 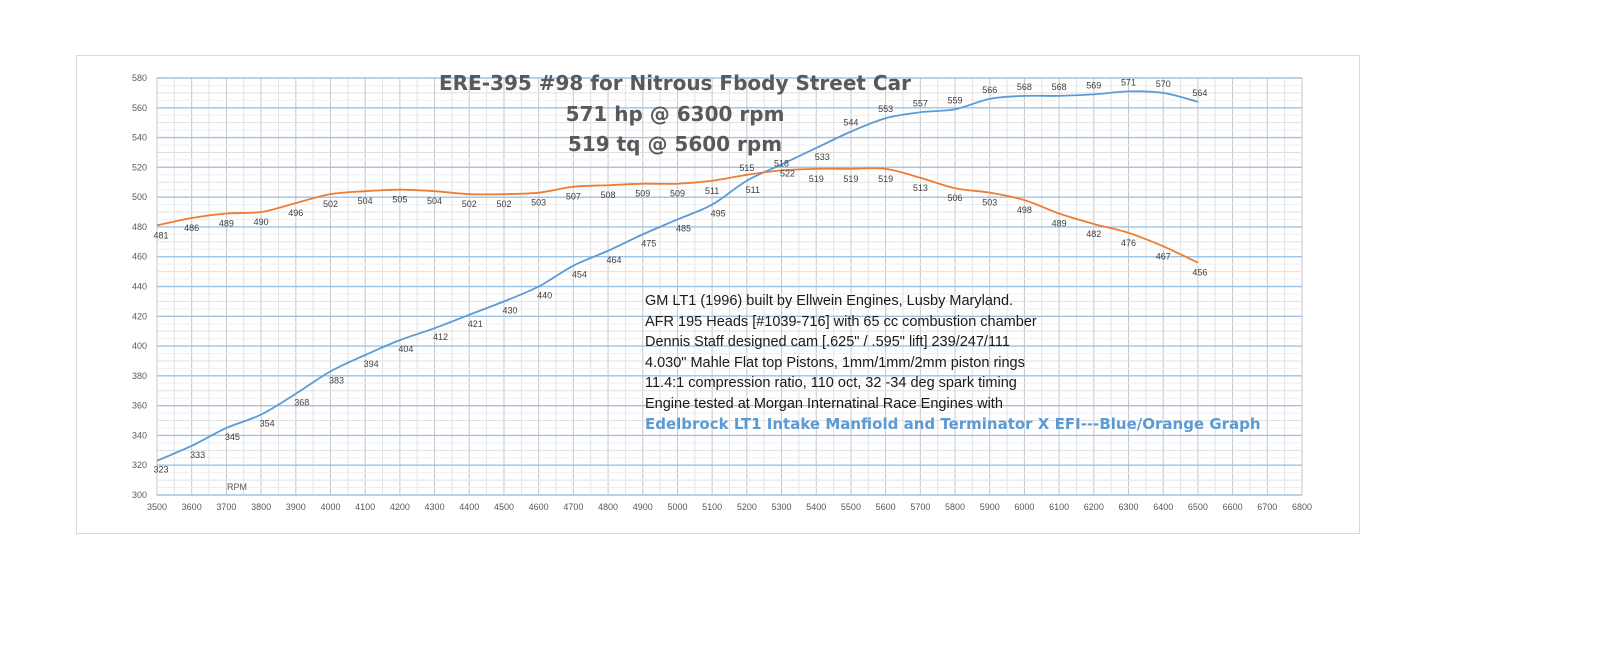 What do you see at coordinates (1233, 507) in the screenshot?
I see `x-tick-label: 6600` at bounding box center [1233, 507].